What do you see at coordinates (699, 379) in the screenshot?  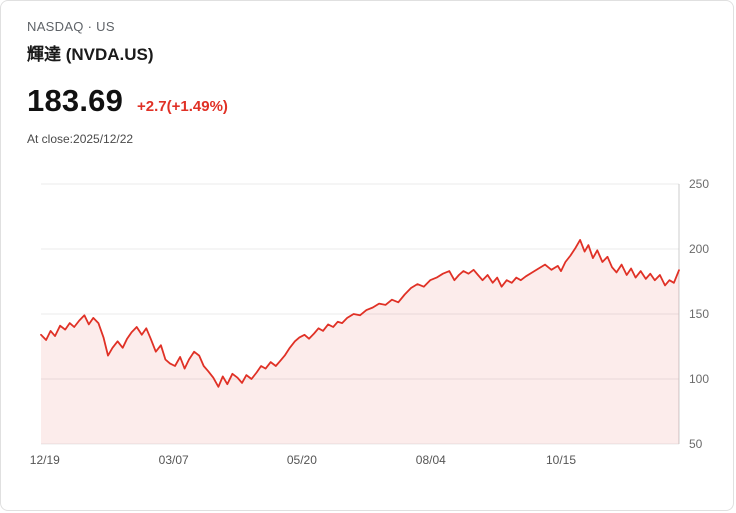 I see `y-tick-label: 100` at bounding box center [699, 379].